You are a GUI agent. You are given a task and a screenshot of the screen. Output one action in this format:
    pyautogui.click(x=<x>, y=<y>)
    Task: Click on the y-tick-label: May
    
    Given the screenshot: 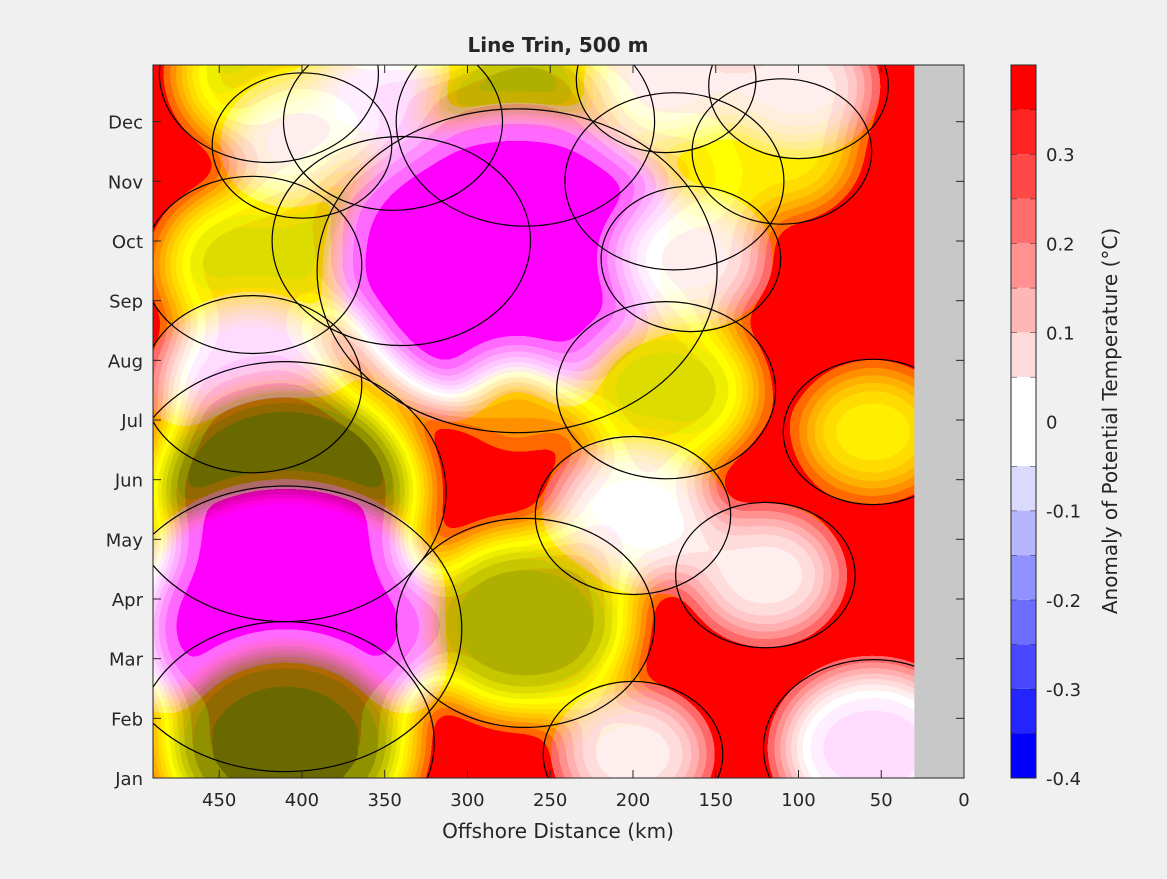 What is the action you would take?
    pyautogui.click(x=125, y=540)
    